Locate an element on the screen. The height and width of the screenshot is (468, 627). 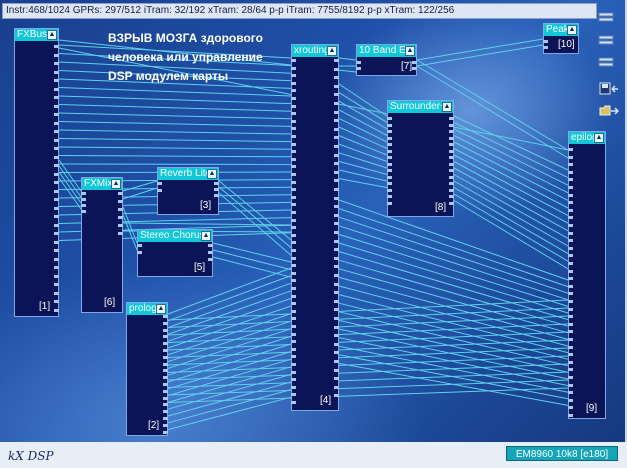
module-prolog: prolog ▲ [2] is located at coordinates (147, 369).